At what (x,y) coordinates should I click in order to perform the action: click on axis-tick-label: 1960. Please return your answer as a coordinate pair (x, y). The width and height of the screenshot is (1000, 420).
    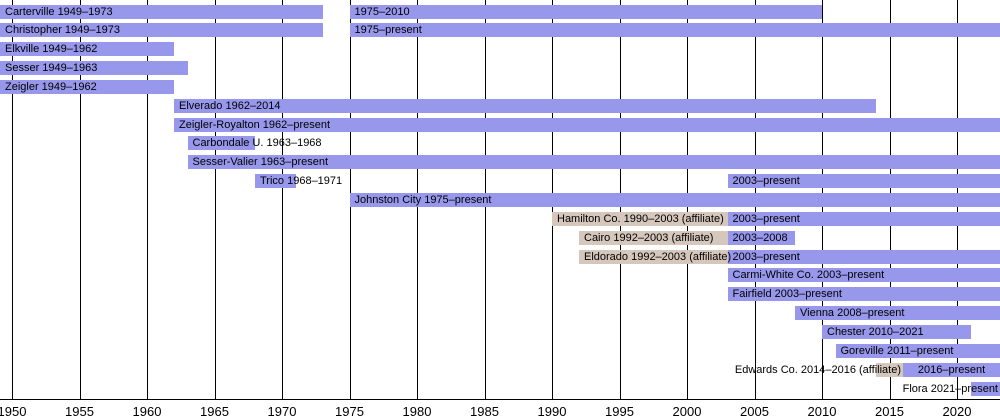
    Looking at the image, I should click on (147, 411).